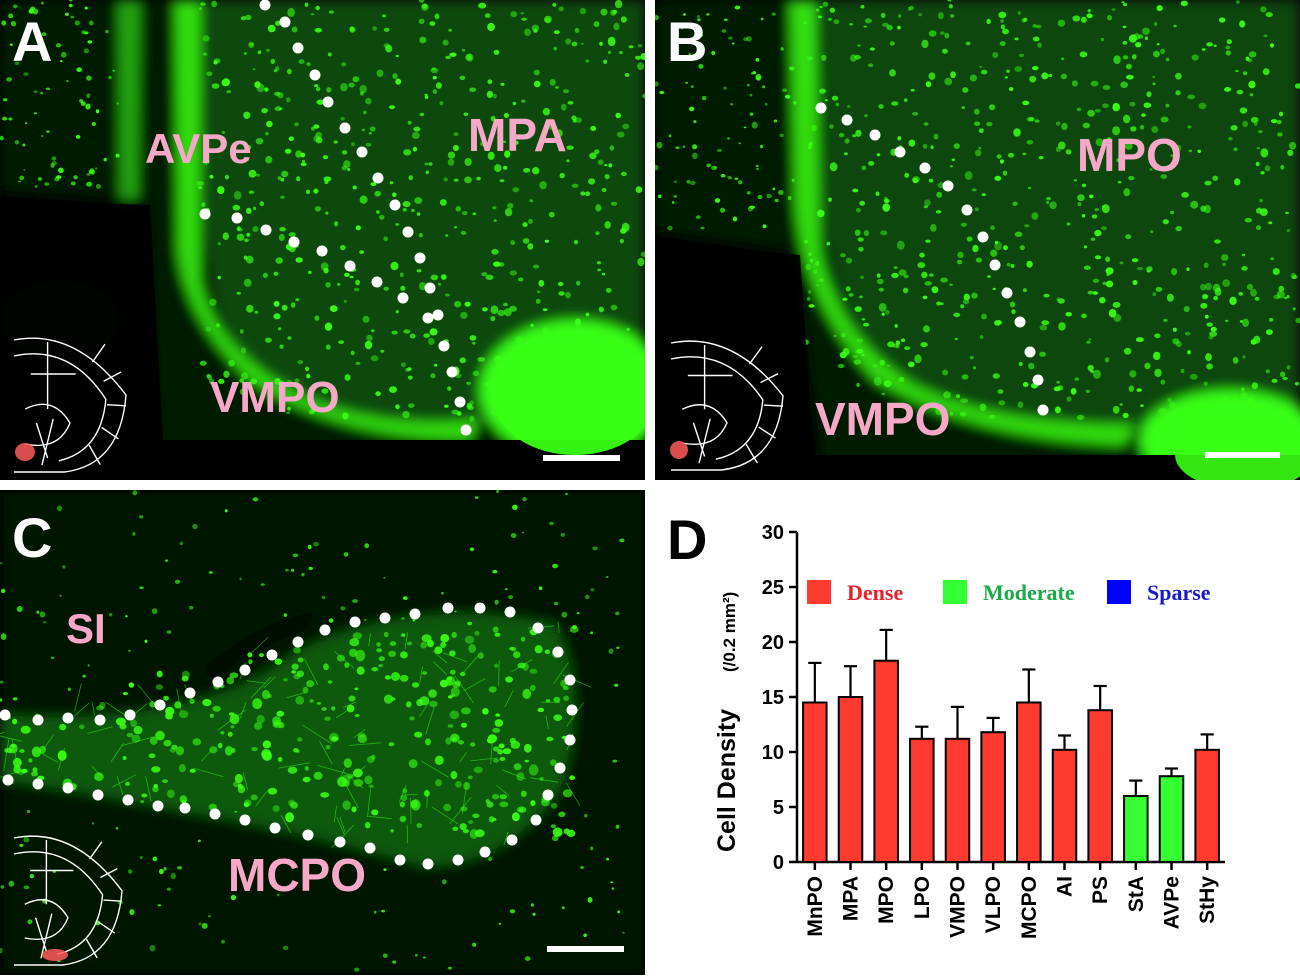 The height and width of the screenshot is (980, 1300). What do you see at coordinates (886, 761) in the screenshot?
I see `bar-mpo` at bounding box center [886, 761].